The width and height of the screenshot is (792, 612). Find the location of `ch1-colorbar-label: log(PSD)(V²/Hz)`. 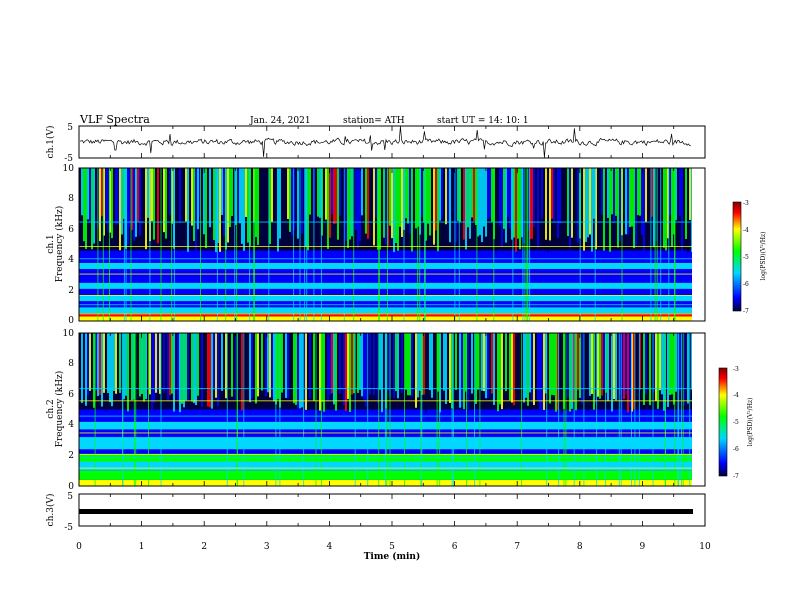

ch1-colorbar-label: log(PSD)(V²/Hz) is located at coordinates (763, 256).